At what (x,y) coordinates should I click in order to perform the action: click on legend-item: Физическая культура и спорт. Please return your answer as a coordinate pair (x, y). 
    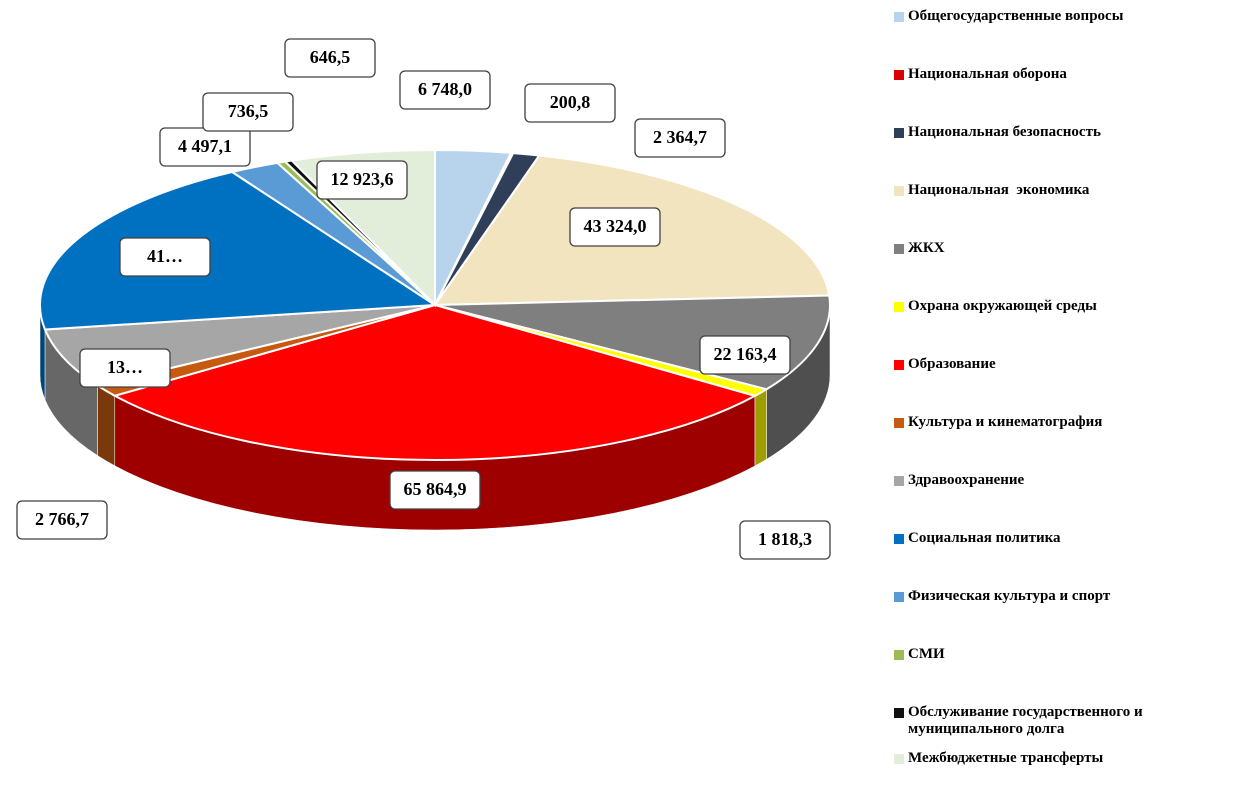
    Looking at the image, I should click on (1065, 617).